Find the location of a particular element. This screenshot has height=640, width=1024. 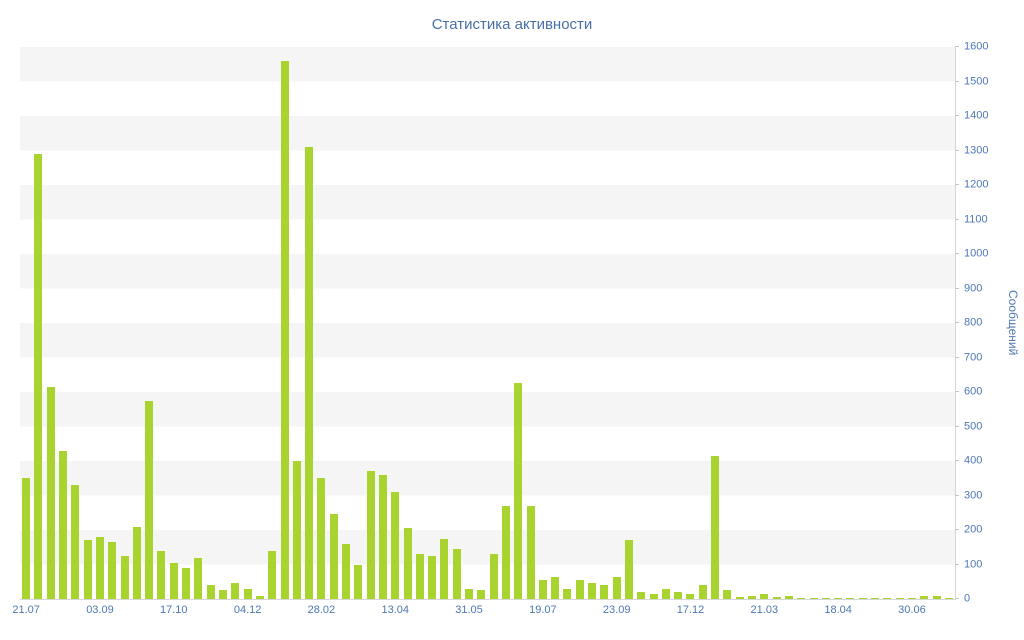

y-tick-label: 500 is located at coordinates (973, 426).